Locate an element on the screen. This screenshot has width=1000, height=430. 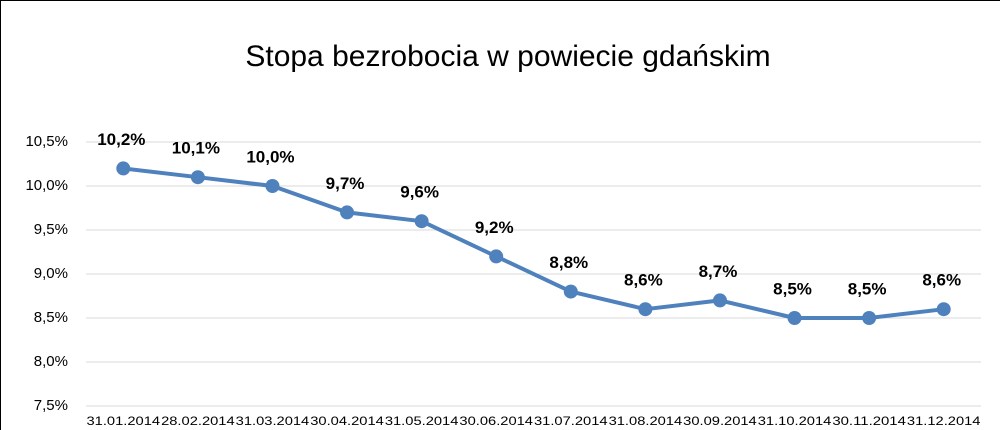
y-tick-label: 9,0% is located at coordinates (51, 273).